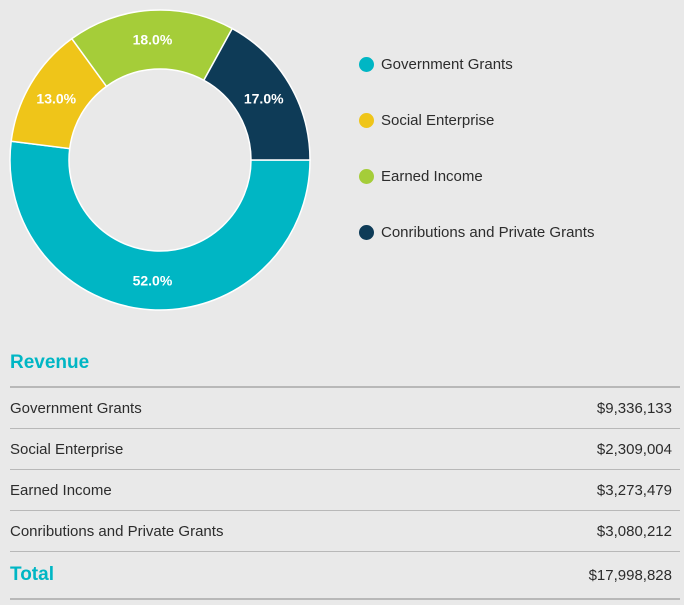  Describe the element at coordinates (634, 490) in the screenshot. I see `row-amount: $3,273,479` at that location.